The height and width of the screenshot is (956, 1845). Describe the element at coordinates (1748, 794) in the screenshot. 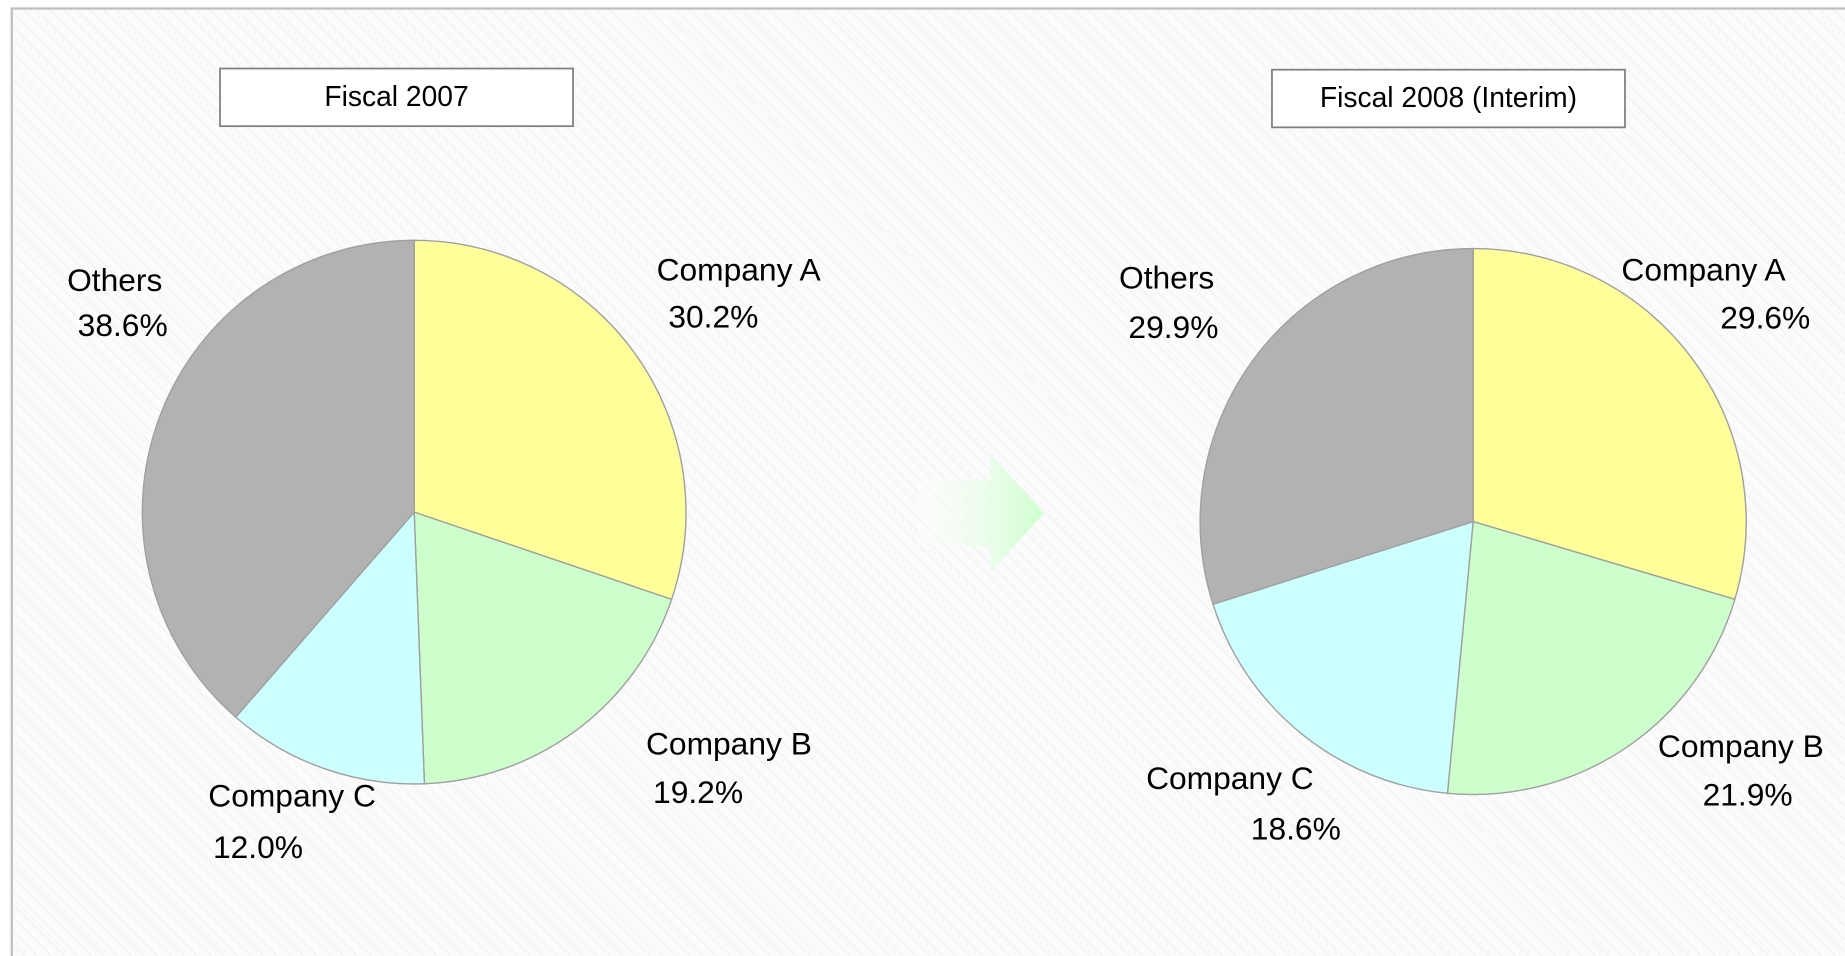

I see `slice-value-label: 21.9%` at that location.